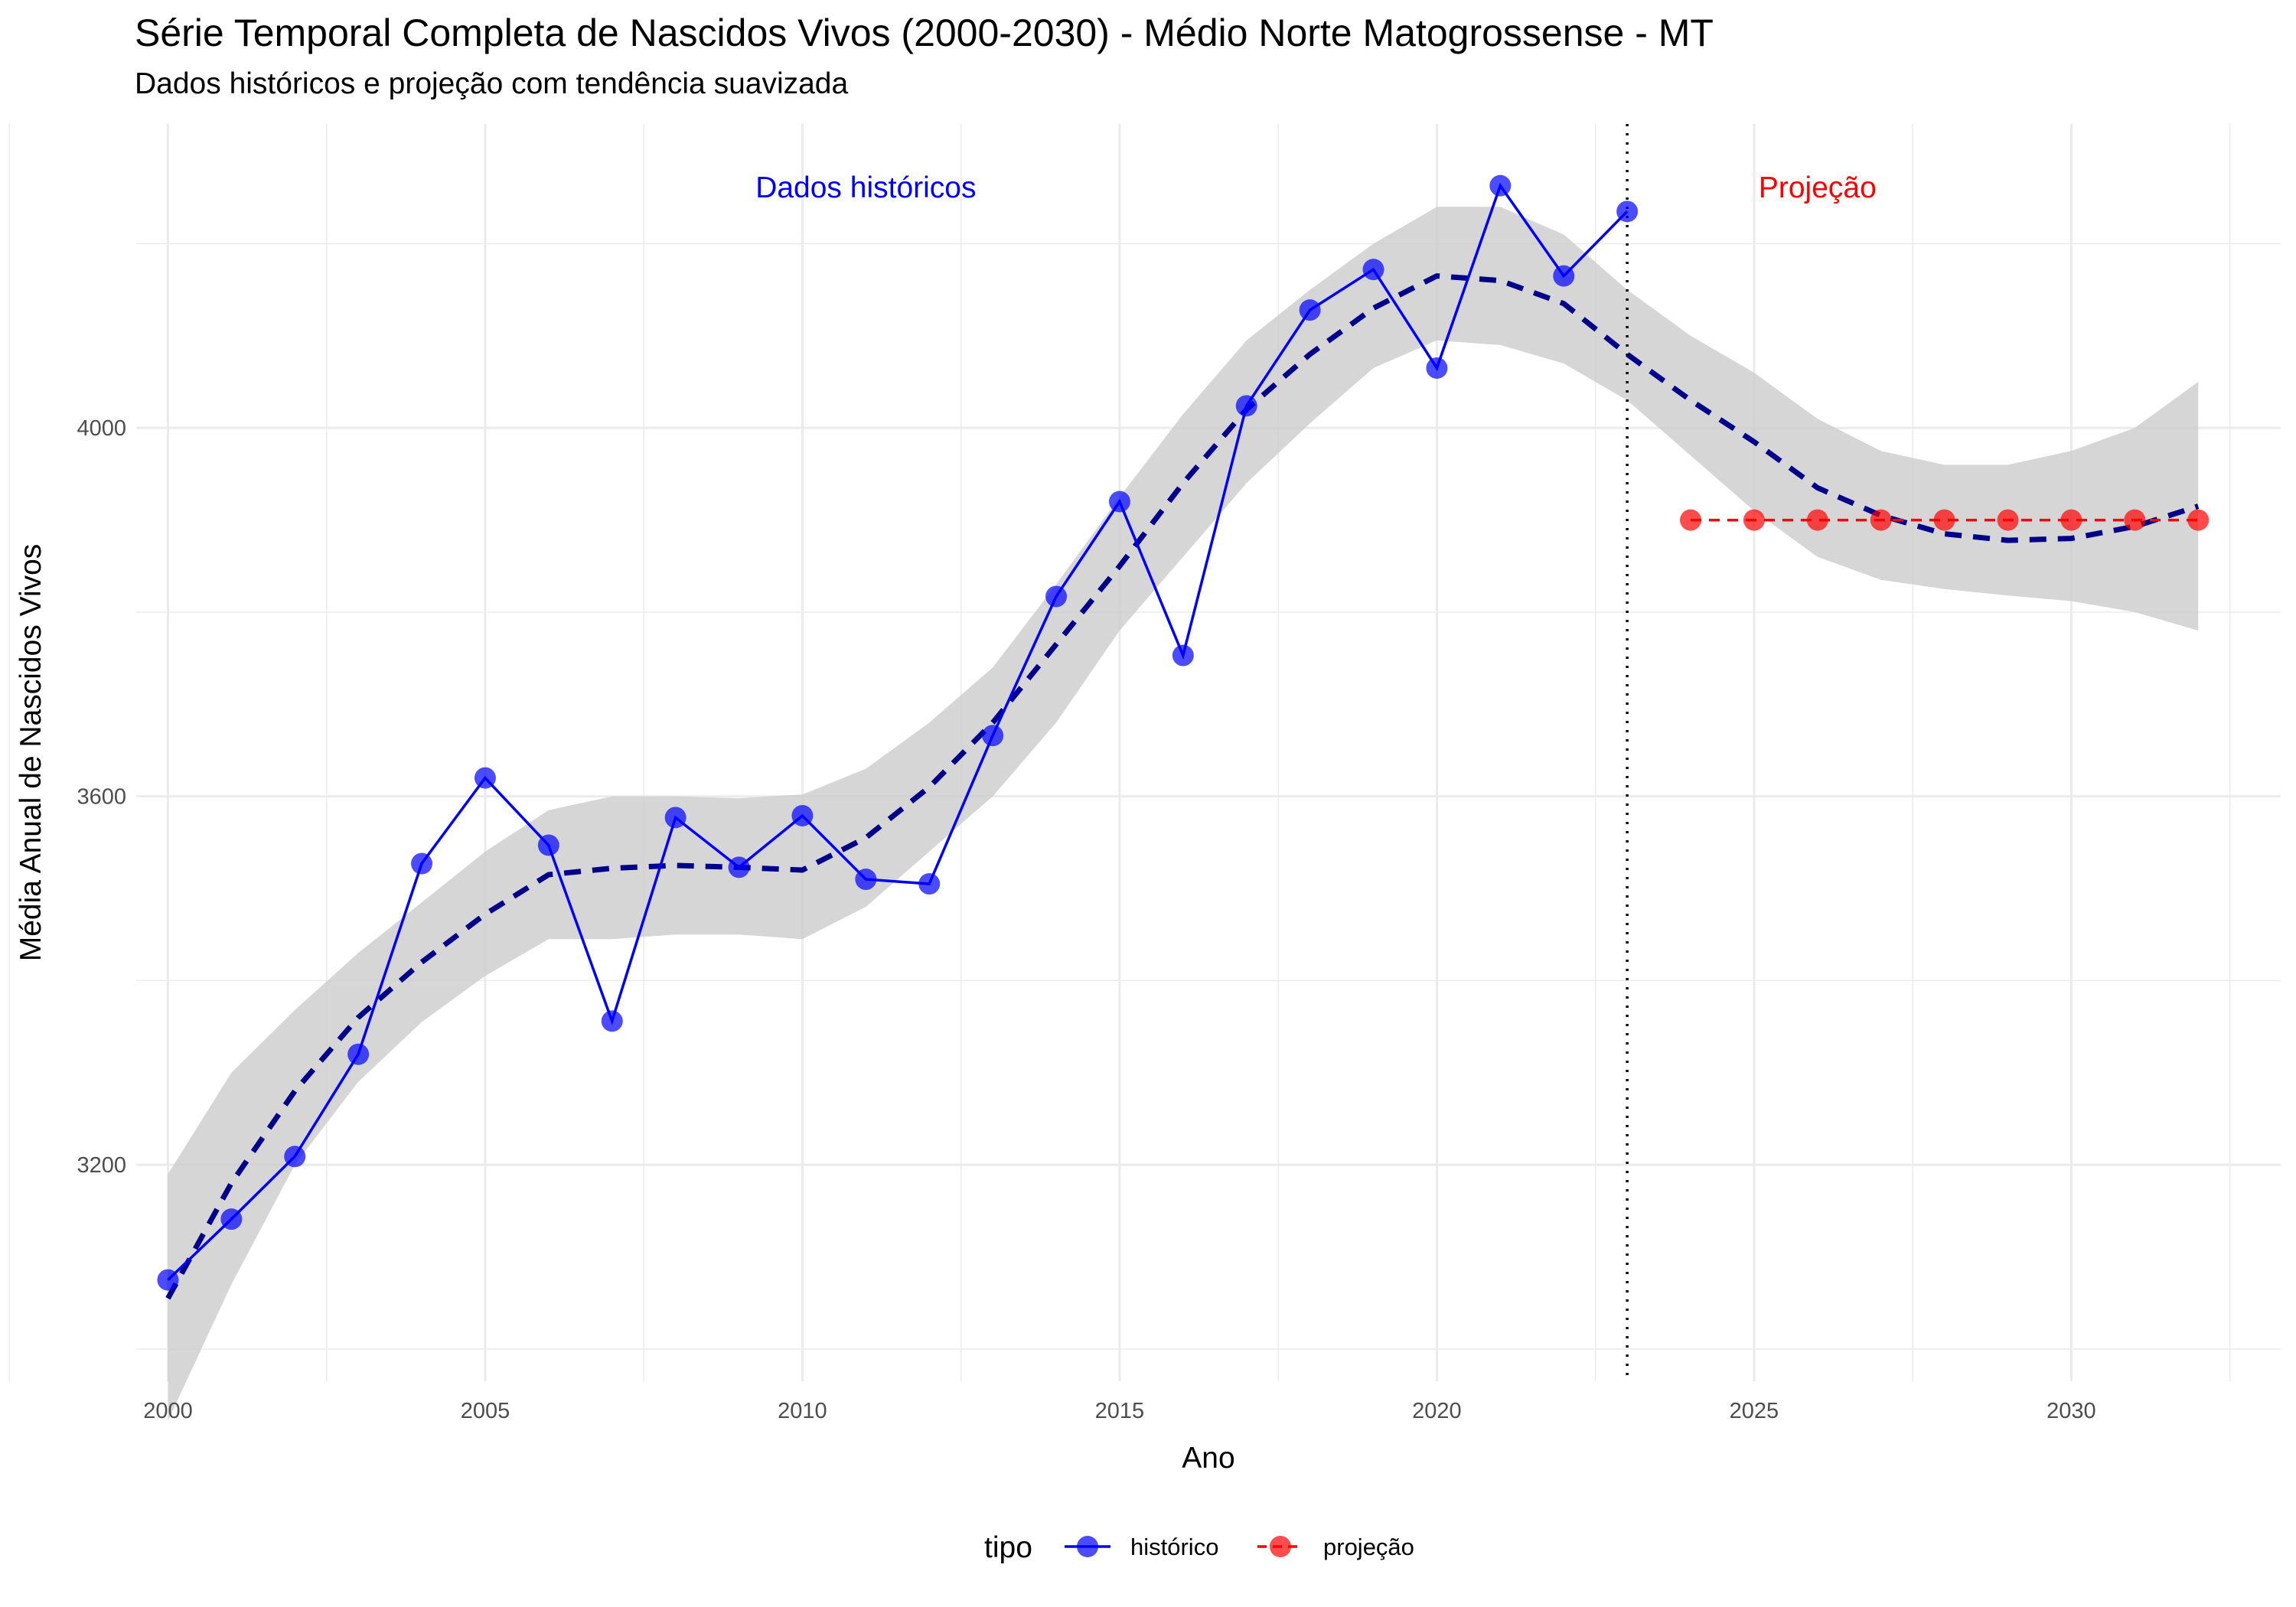  Describe the element at coordinates (1564, 276) in the screenshot. I see `data-point-0-2022` at that location.